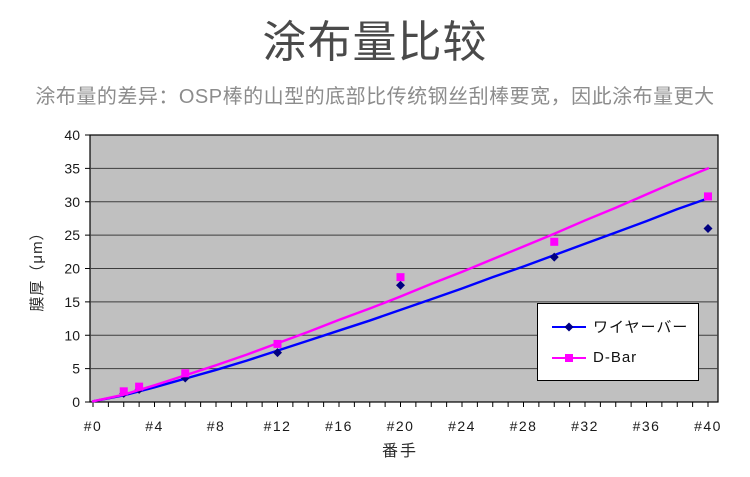  What do you see at coordinates (72, 135) in the screenshot?
I see `y-tick-label: 40` at bounding box center [72, 135].